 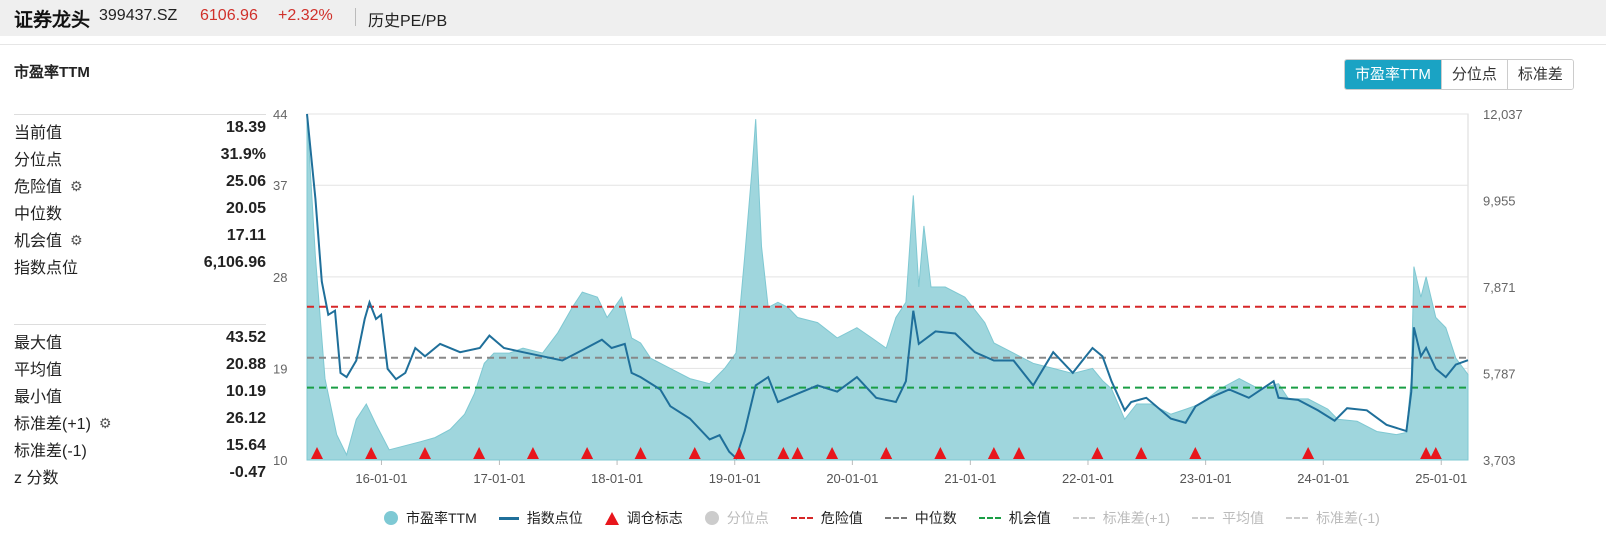 What do you see at coordinates (841, 518) in the screenshot?
I see `legend-label: 危险值` at bounding box center [841, 518].